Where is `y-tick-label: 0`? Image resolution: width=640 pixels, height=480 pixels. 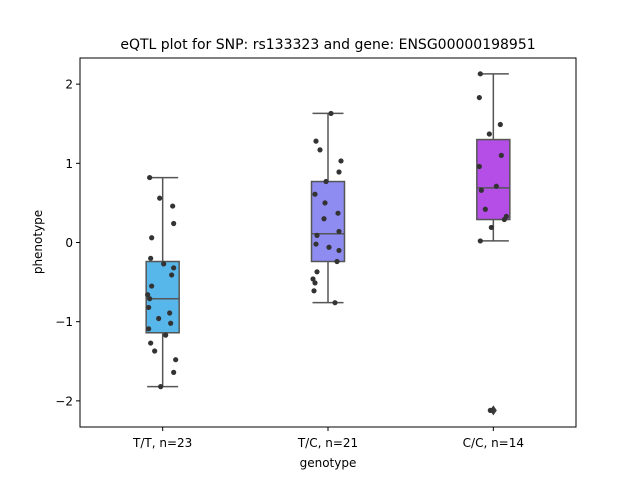 y-tick-label: 0 is located at coordinates (69, 243).